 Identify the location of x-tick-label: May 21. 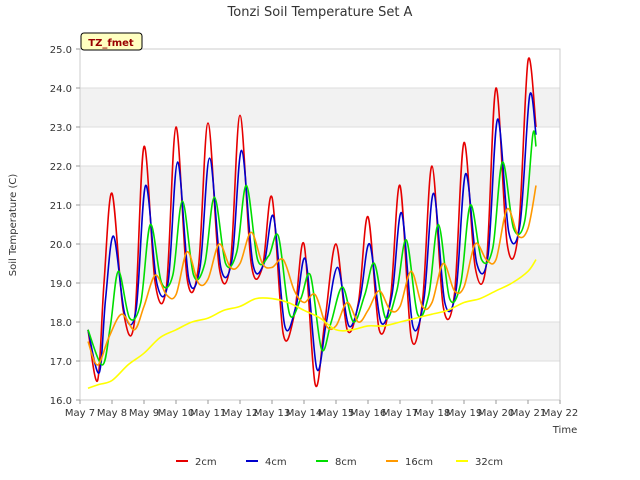
(528, 413).